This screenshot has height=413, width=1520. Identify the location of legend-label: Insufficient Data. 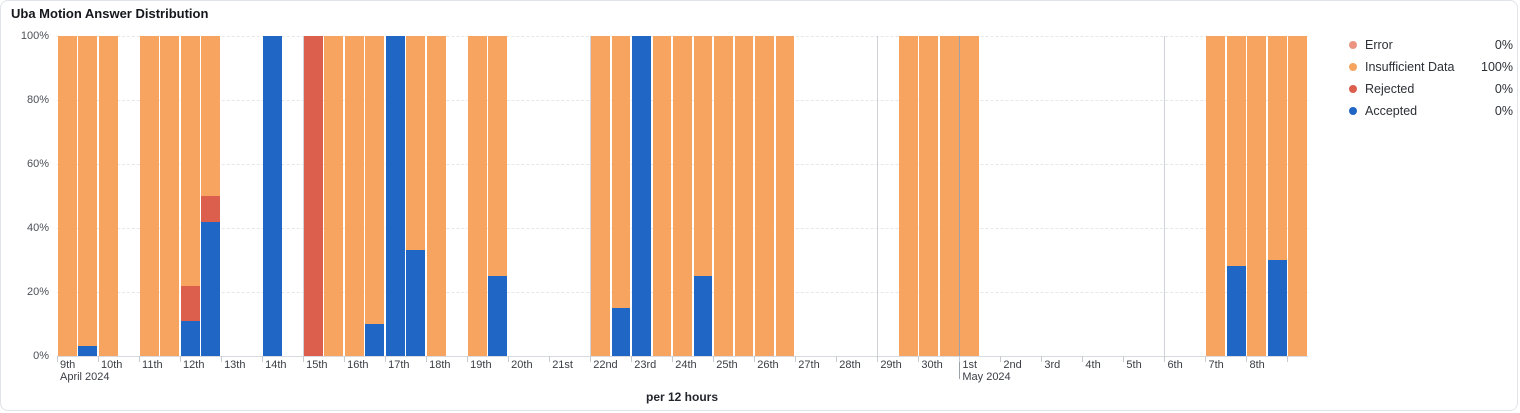
(1410, 67).